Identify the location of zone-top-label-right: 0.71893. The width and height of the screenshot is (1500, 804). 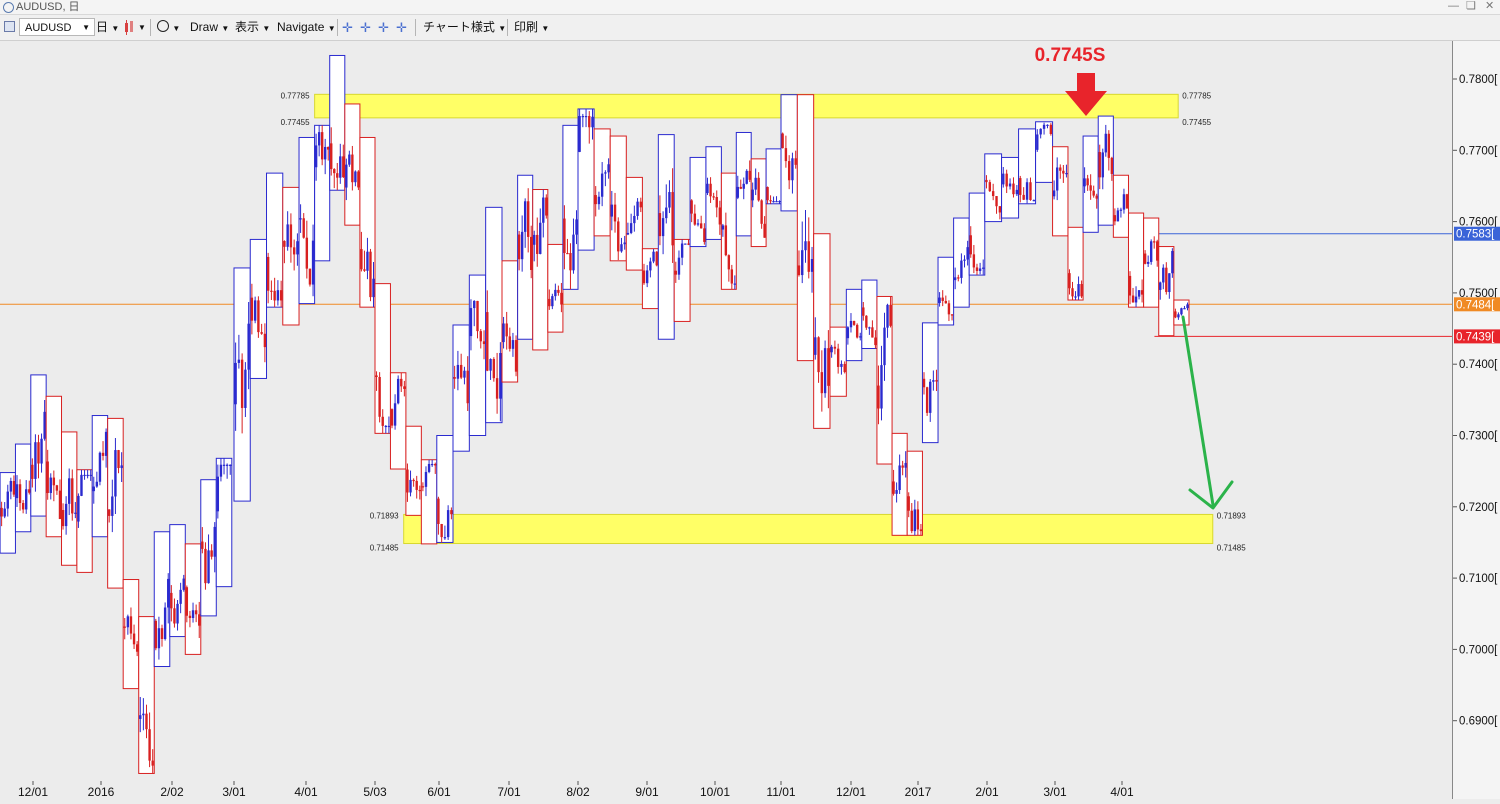
(1231, 515).